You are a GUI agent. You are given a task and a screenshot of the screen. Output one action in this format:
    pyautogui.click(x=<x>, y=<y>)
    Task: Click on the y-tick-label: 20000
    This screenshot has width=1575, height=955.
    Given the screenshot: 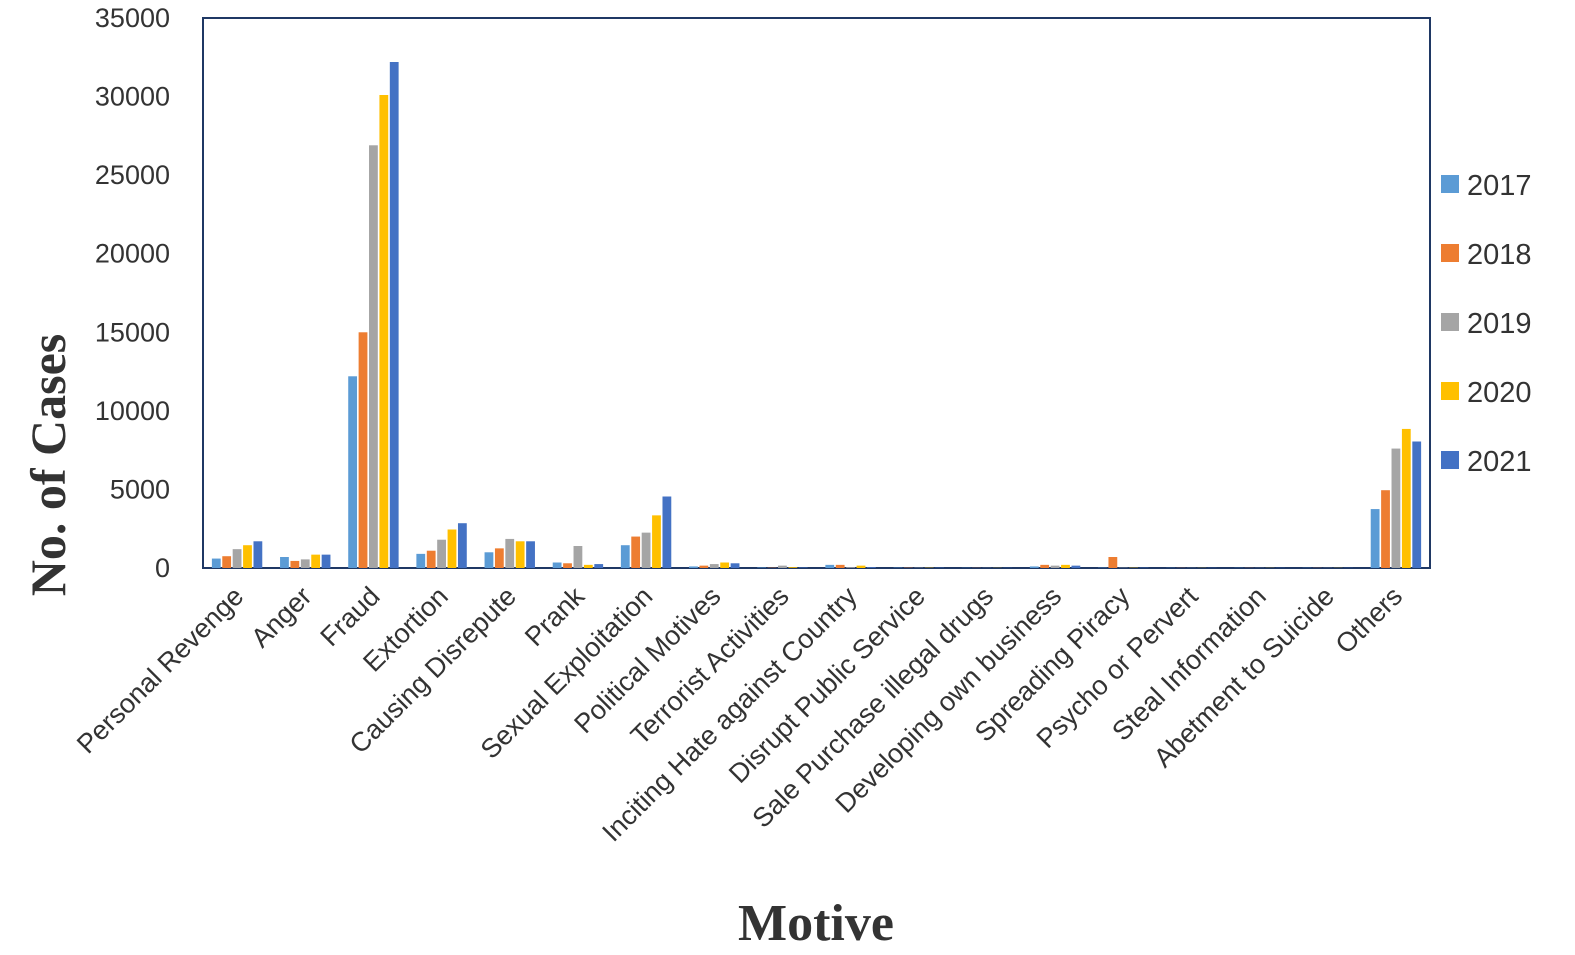 What is the action you would take?
    pyautogui.click(x=132, y=254)
    